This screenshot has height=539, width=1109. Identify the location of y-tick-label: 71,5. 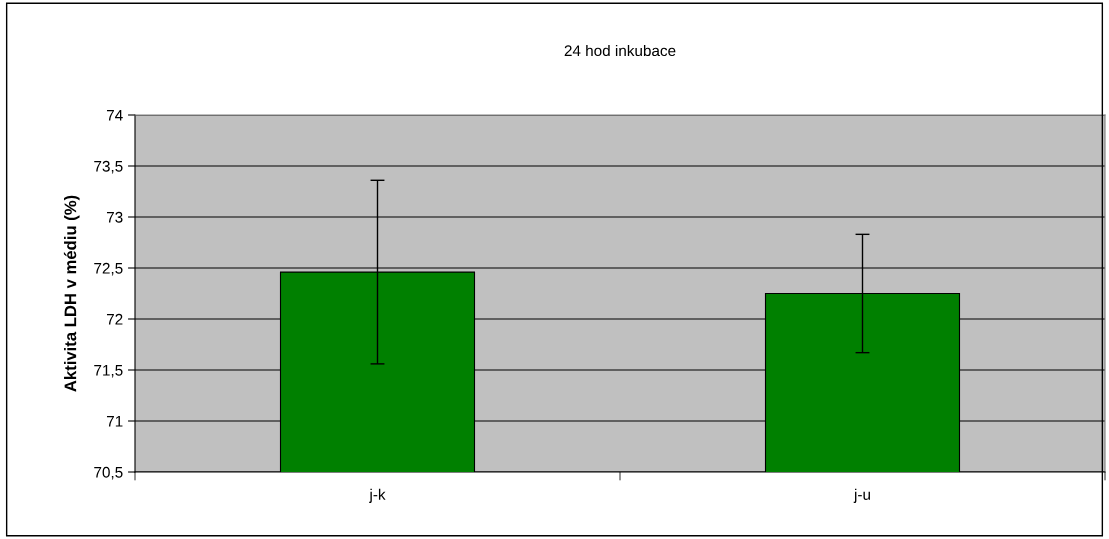
(108, 371).